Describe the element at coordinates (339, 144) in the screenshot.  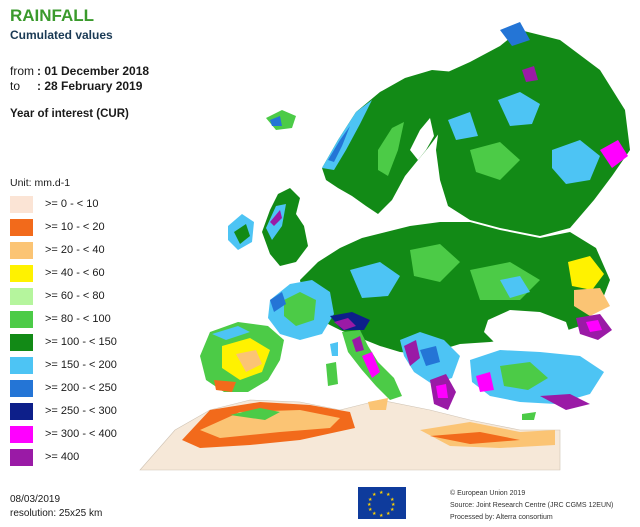
I see `norway-coast-dark` at that location.